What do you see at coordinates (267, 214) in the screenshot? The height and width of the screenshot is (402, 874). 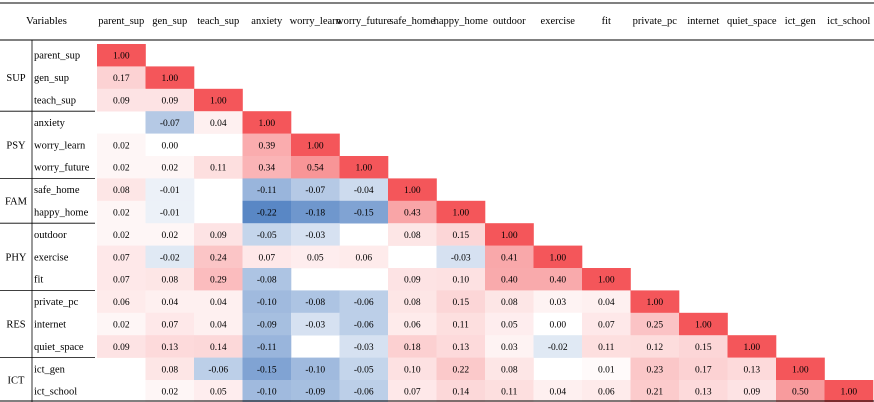 I see `cell-value-happy_home-anxiety: -0.22` at bounding box center [267, 214].